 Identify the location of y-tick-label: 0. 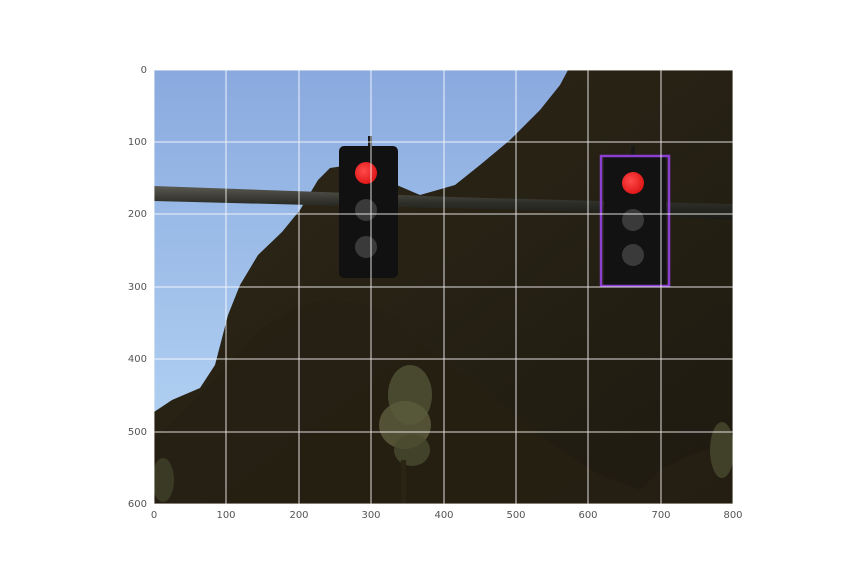
(144, 70).